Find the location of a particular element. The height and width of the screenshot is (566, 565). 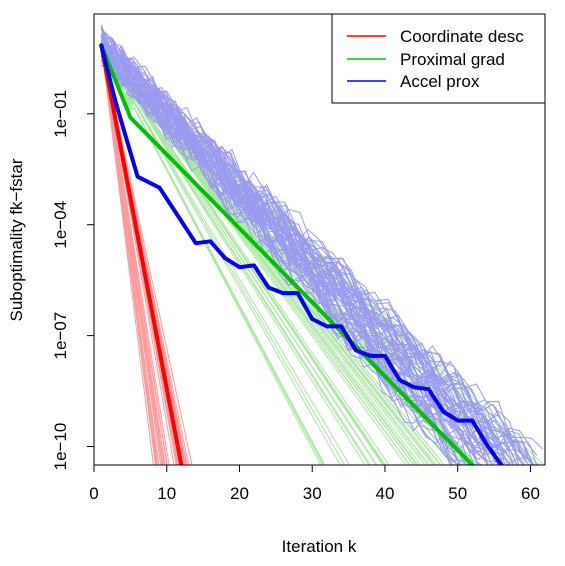

x-tick-label: 20 is located at coordinates (239, 493).